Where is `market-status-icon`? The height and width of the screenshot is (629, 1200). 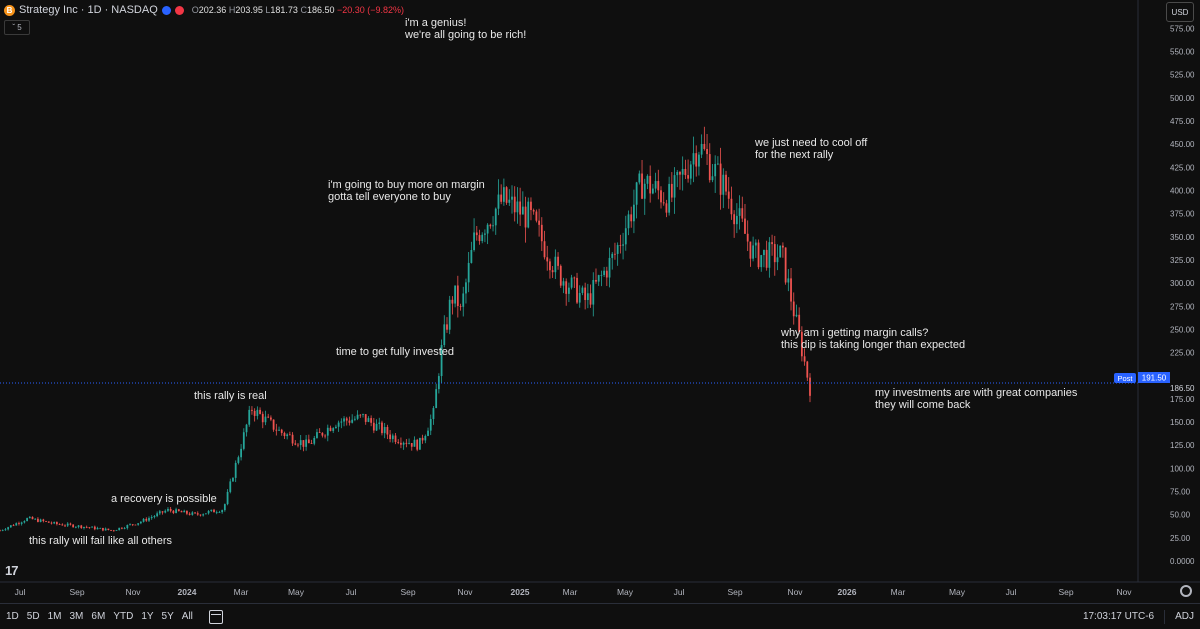
market-status-icon is located at coordinates (166, 10).